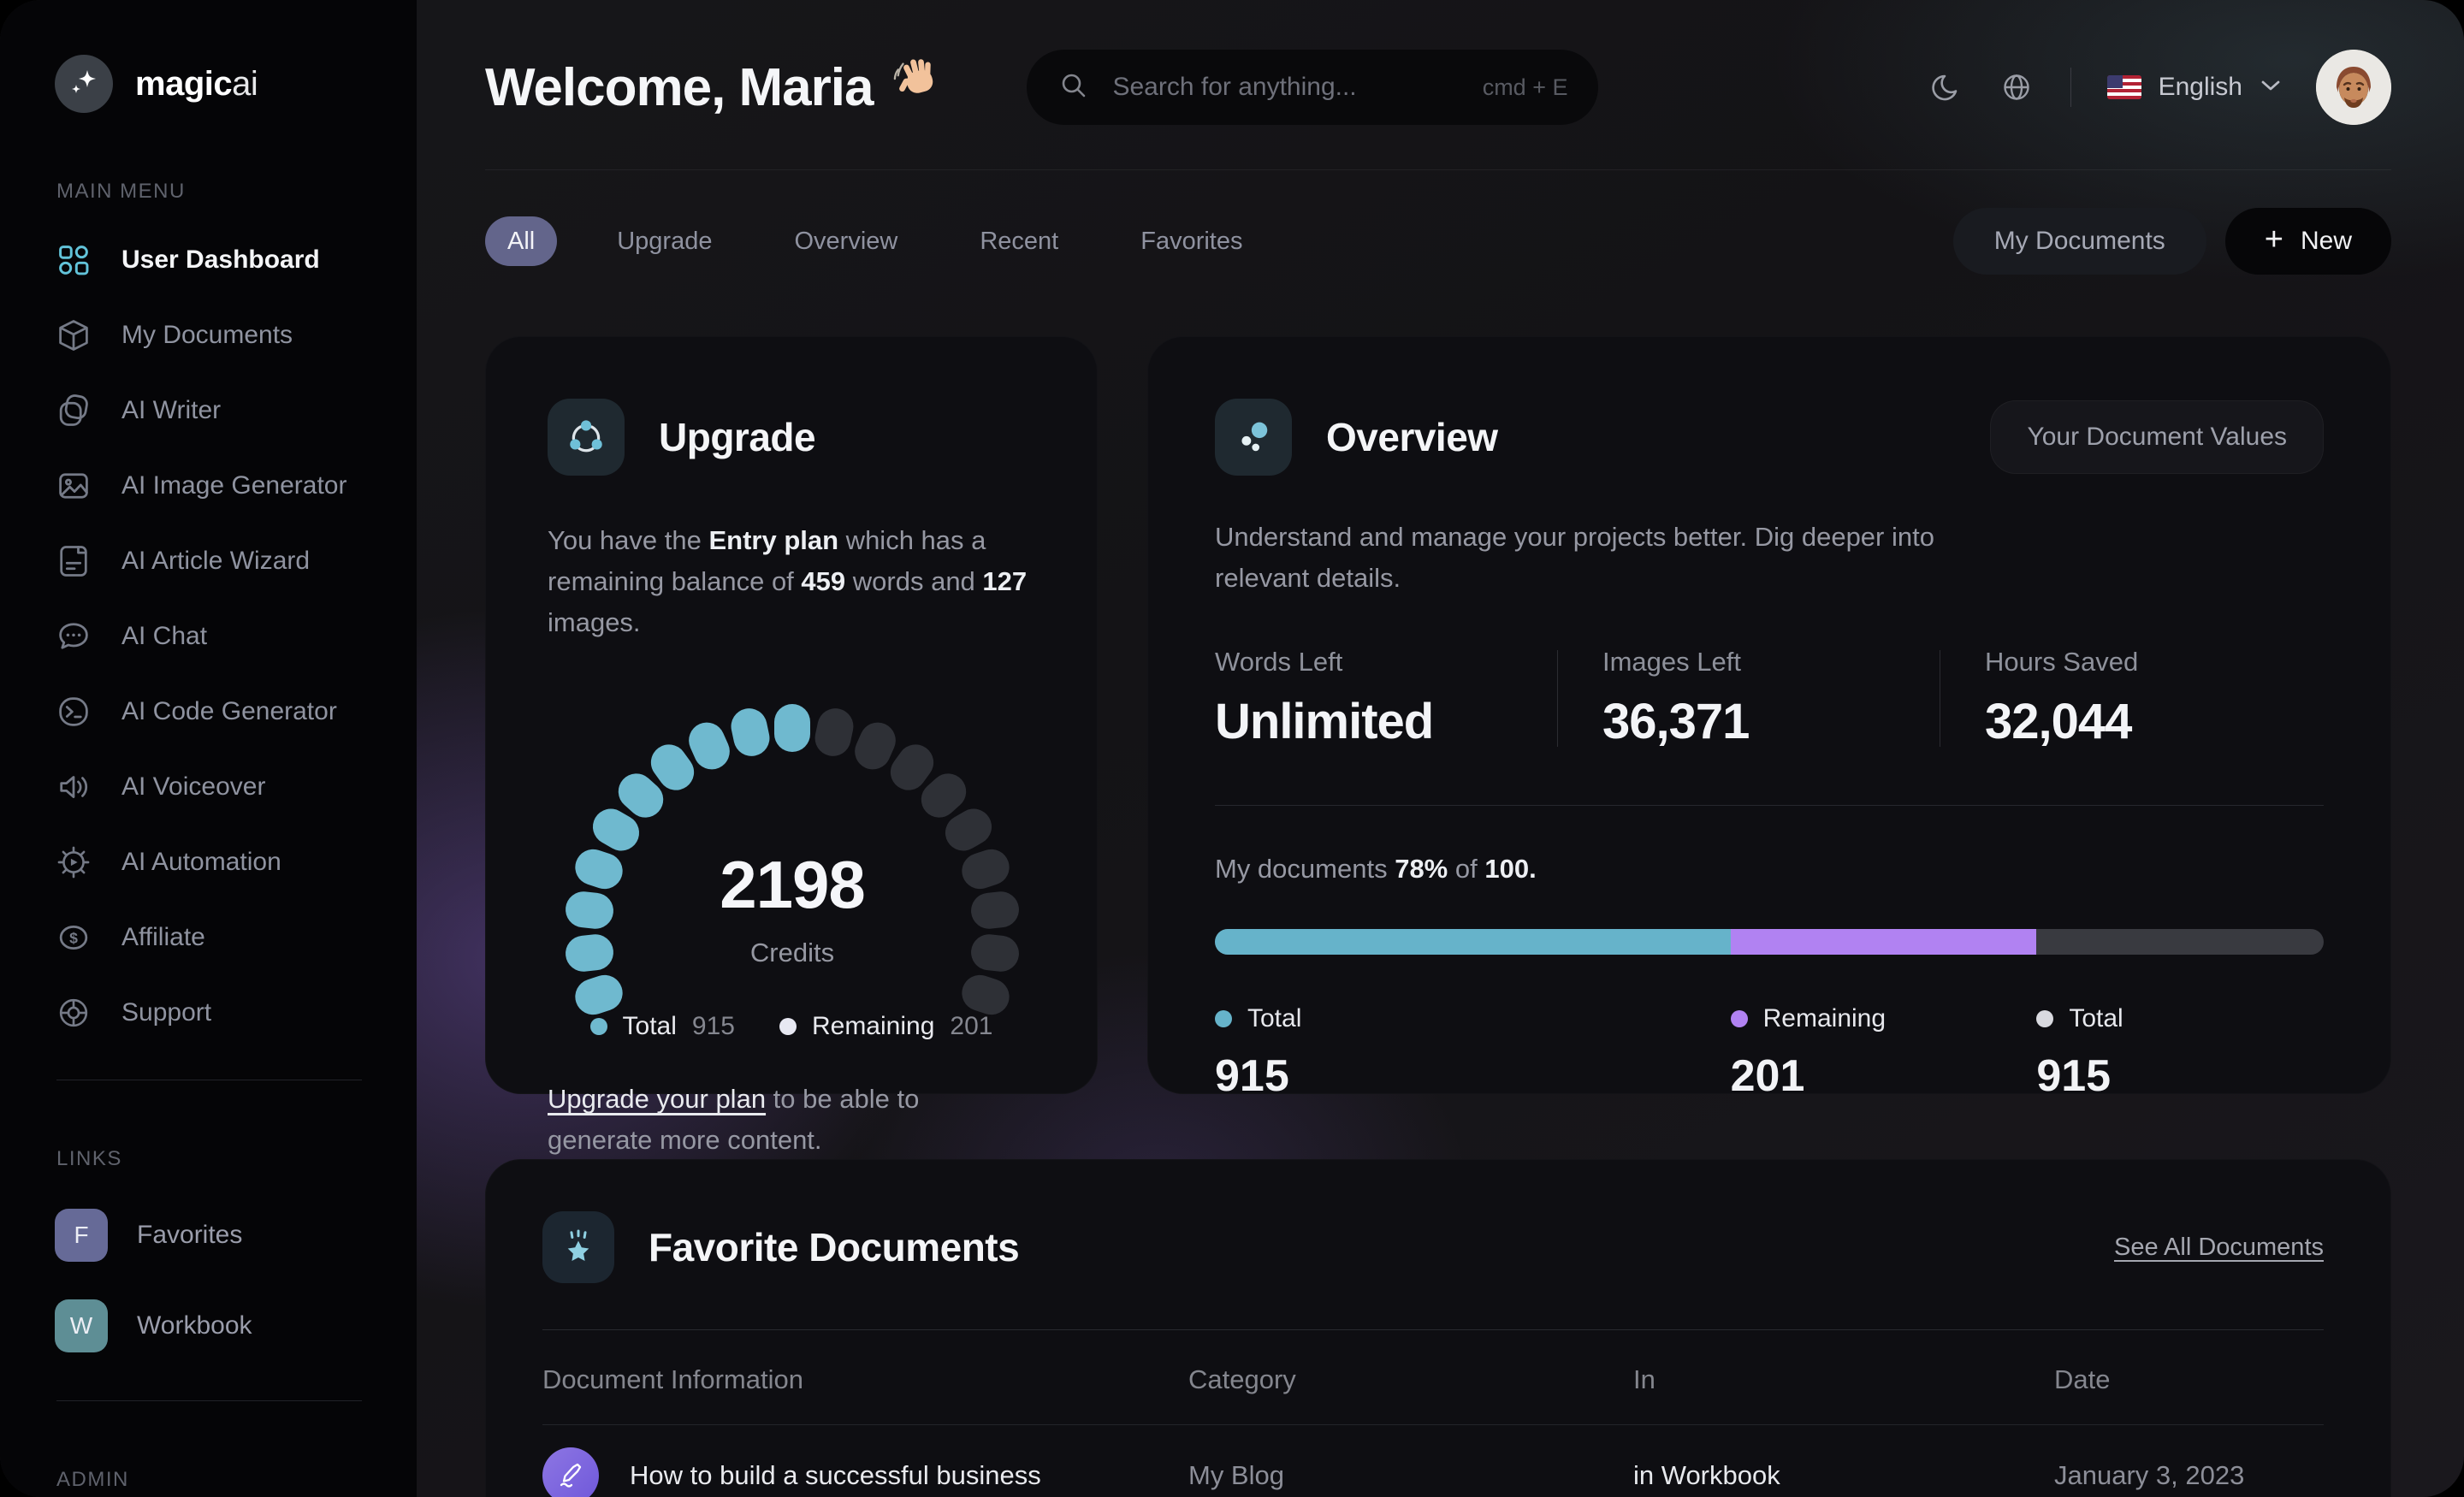  I want to click on tab-overview: Overview, so click(846, 241).